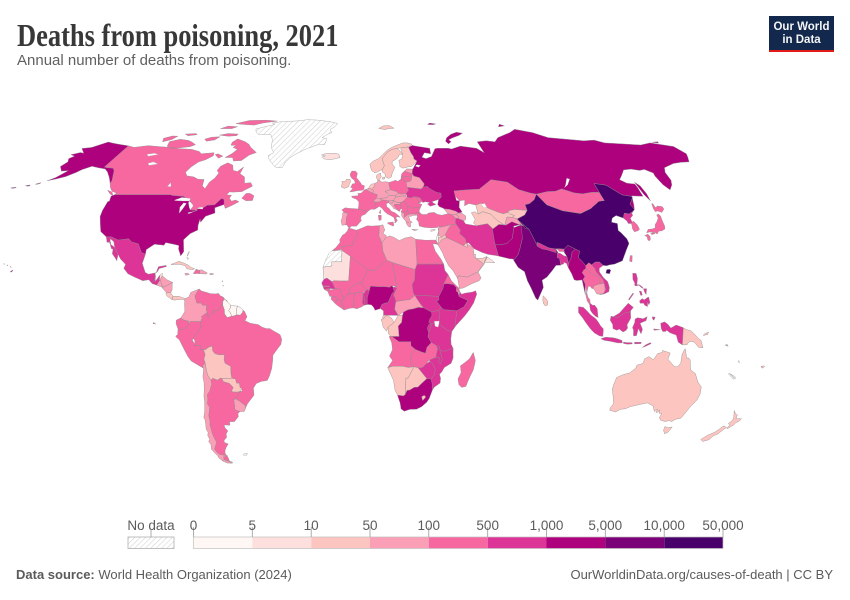 This screenshot has width=850, height=600. Describe the element at coordinates (487, 525) in the screenshot. I see `svg-text: 500` at that location.